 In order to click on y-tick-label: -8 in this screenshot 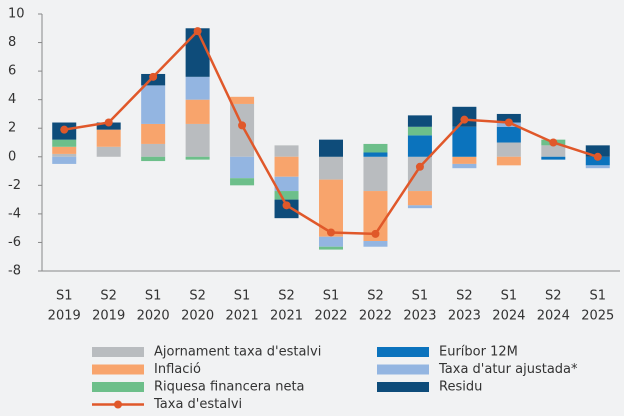, I will do `click(14, 271)`.